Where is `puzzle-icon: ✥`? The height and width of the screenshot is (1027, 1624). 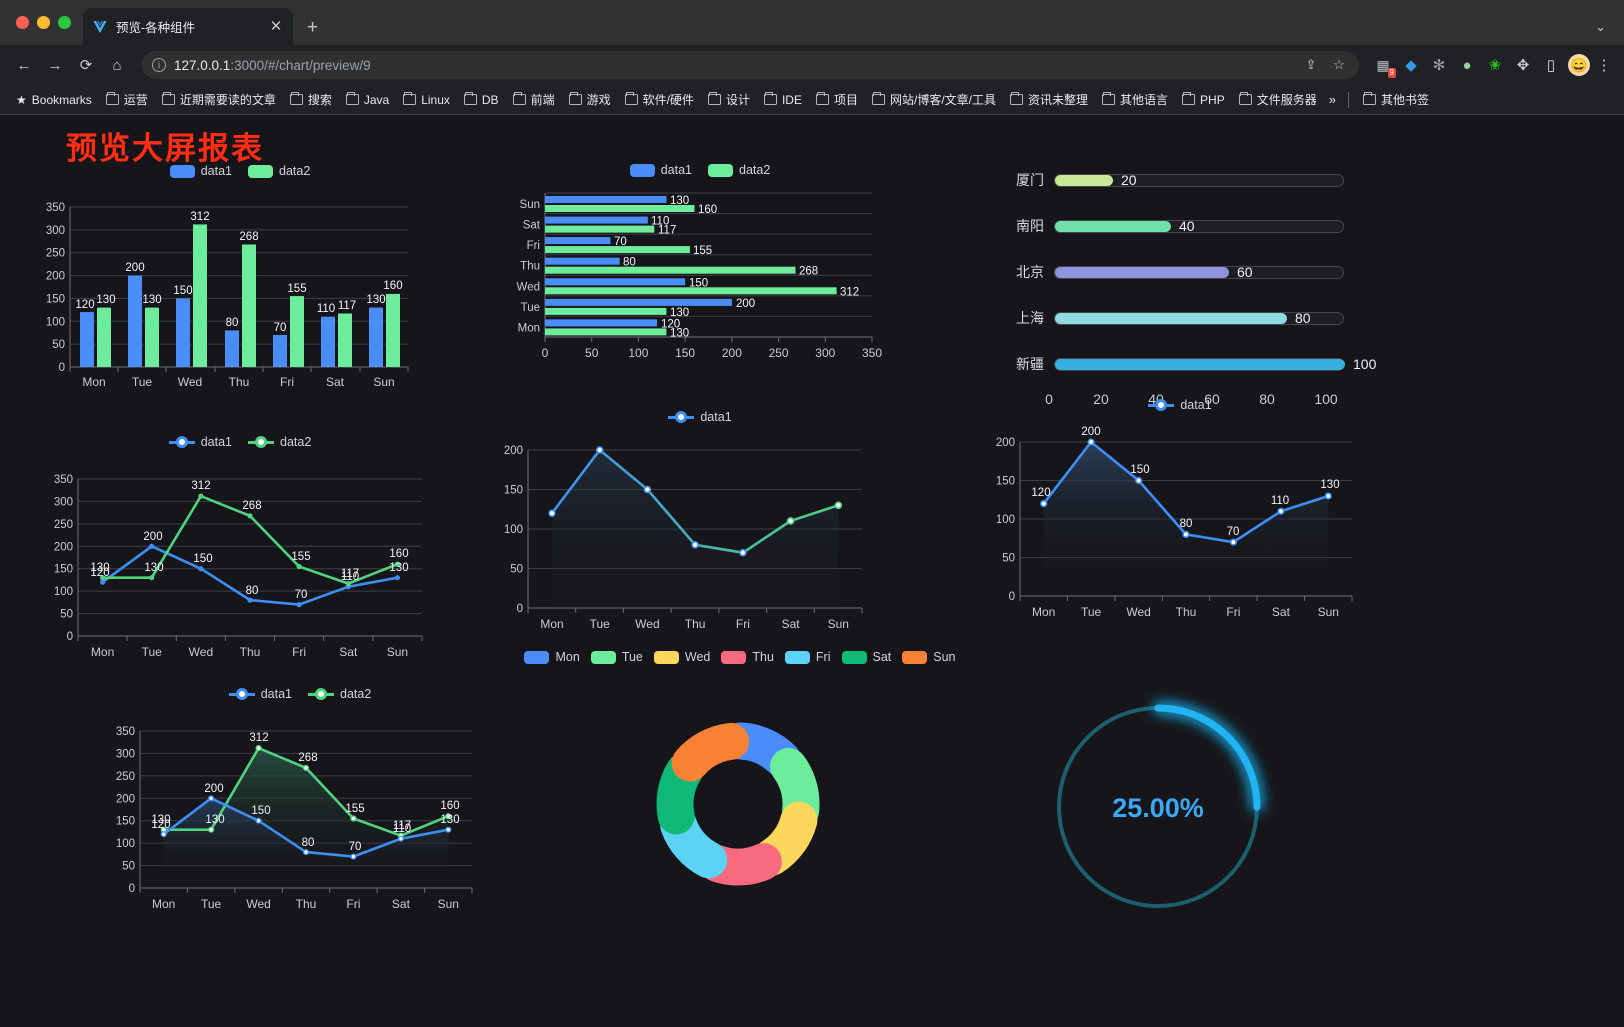
puzzle-icon: ✥ is located at coordinates (1523, 65).